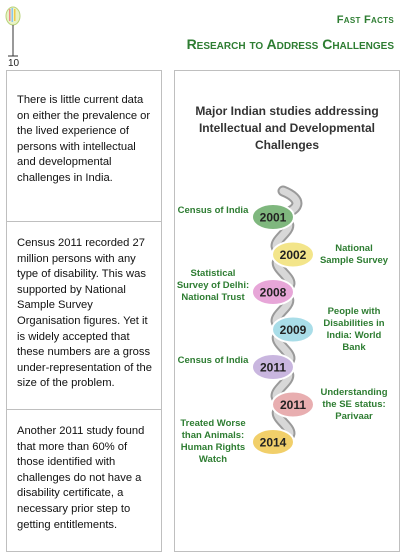 The height and width of the screenshot is (560, 400). I want to click on logo-icon, so click(13, 31).